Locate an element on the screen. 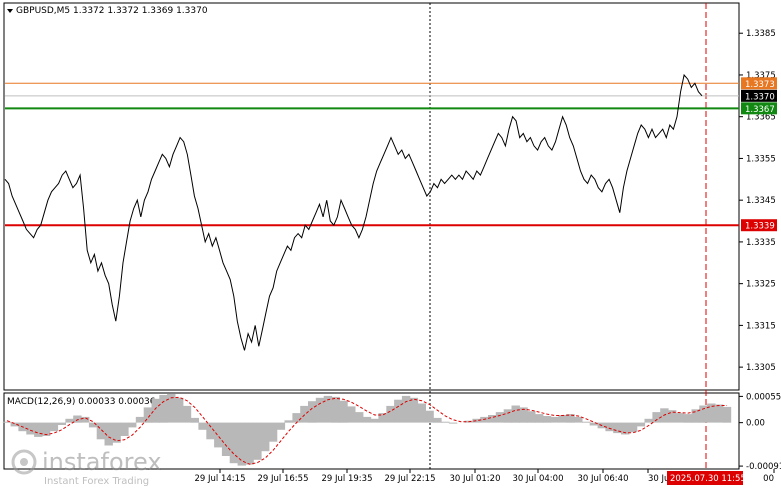  price-tick-label: 1.3305 is located at coordinates (761, 368).